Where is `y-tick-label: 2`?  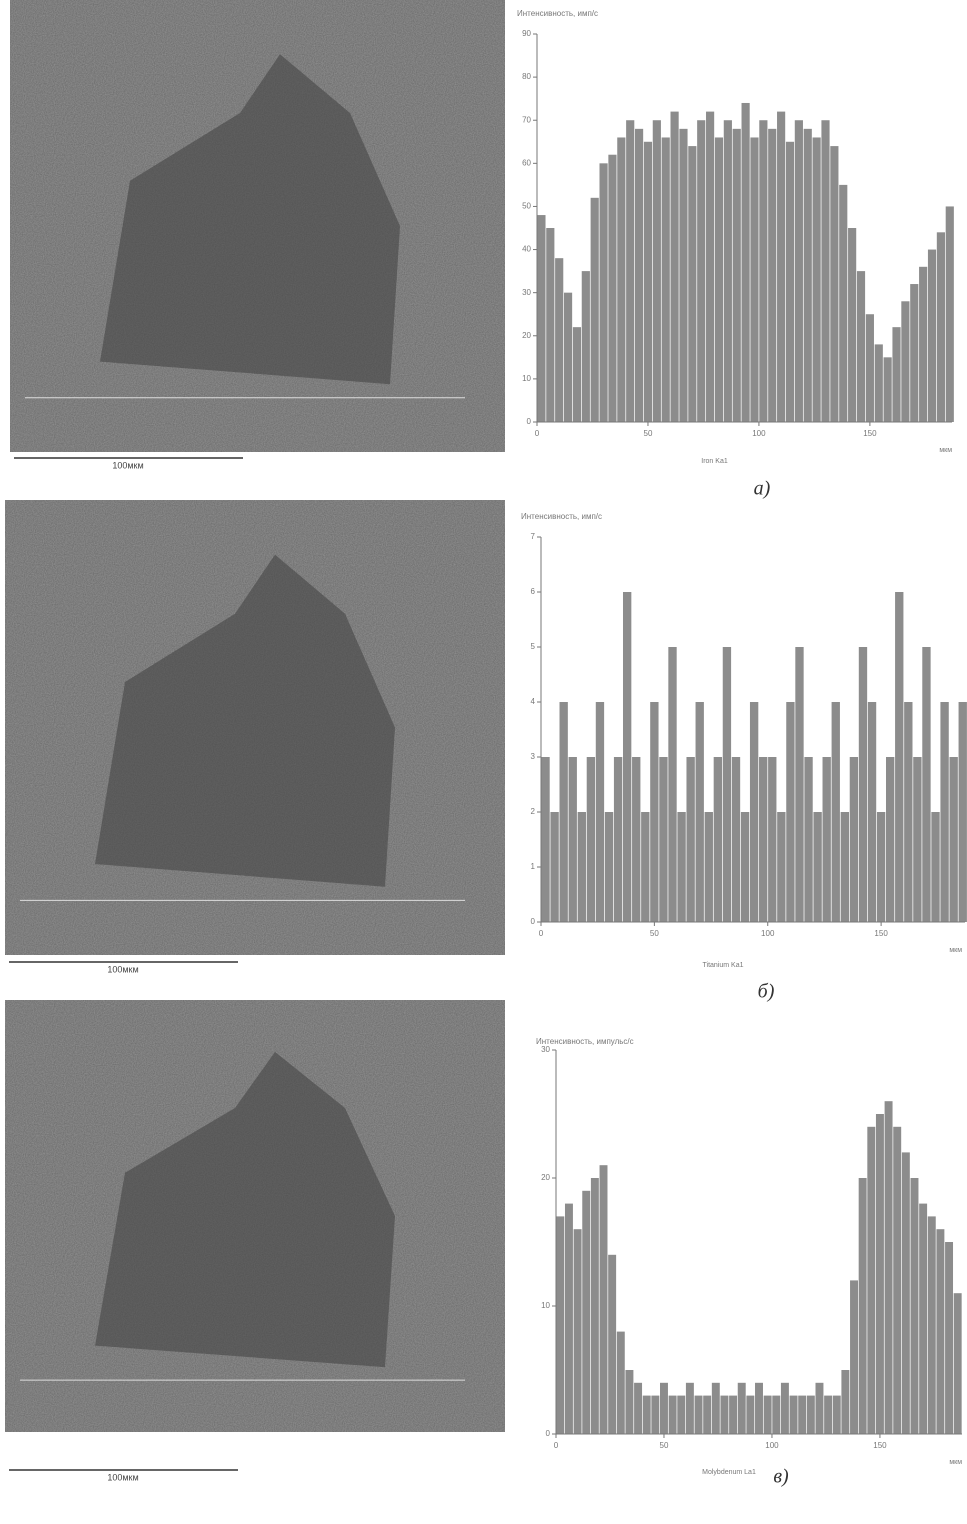
y-tick-label: 2 is located at coordinates (533, 811).